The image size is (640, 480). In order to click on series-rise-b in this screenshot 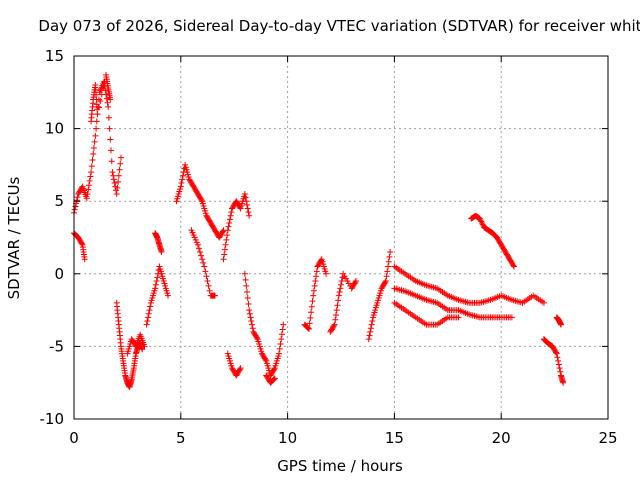, I will do `click(158, 243)`.